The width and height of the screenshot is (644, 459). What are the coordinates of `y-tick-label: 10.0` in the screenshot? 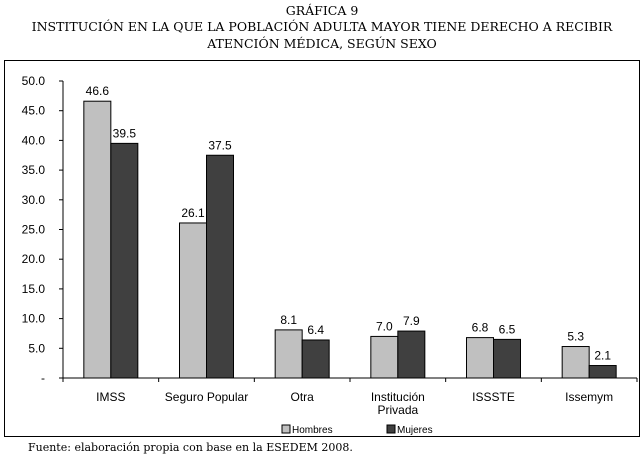 It's located at (34, 319).